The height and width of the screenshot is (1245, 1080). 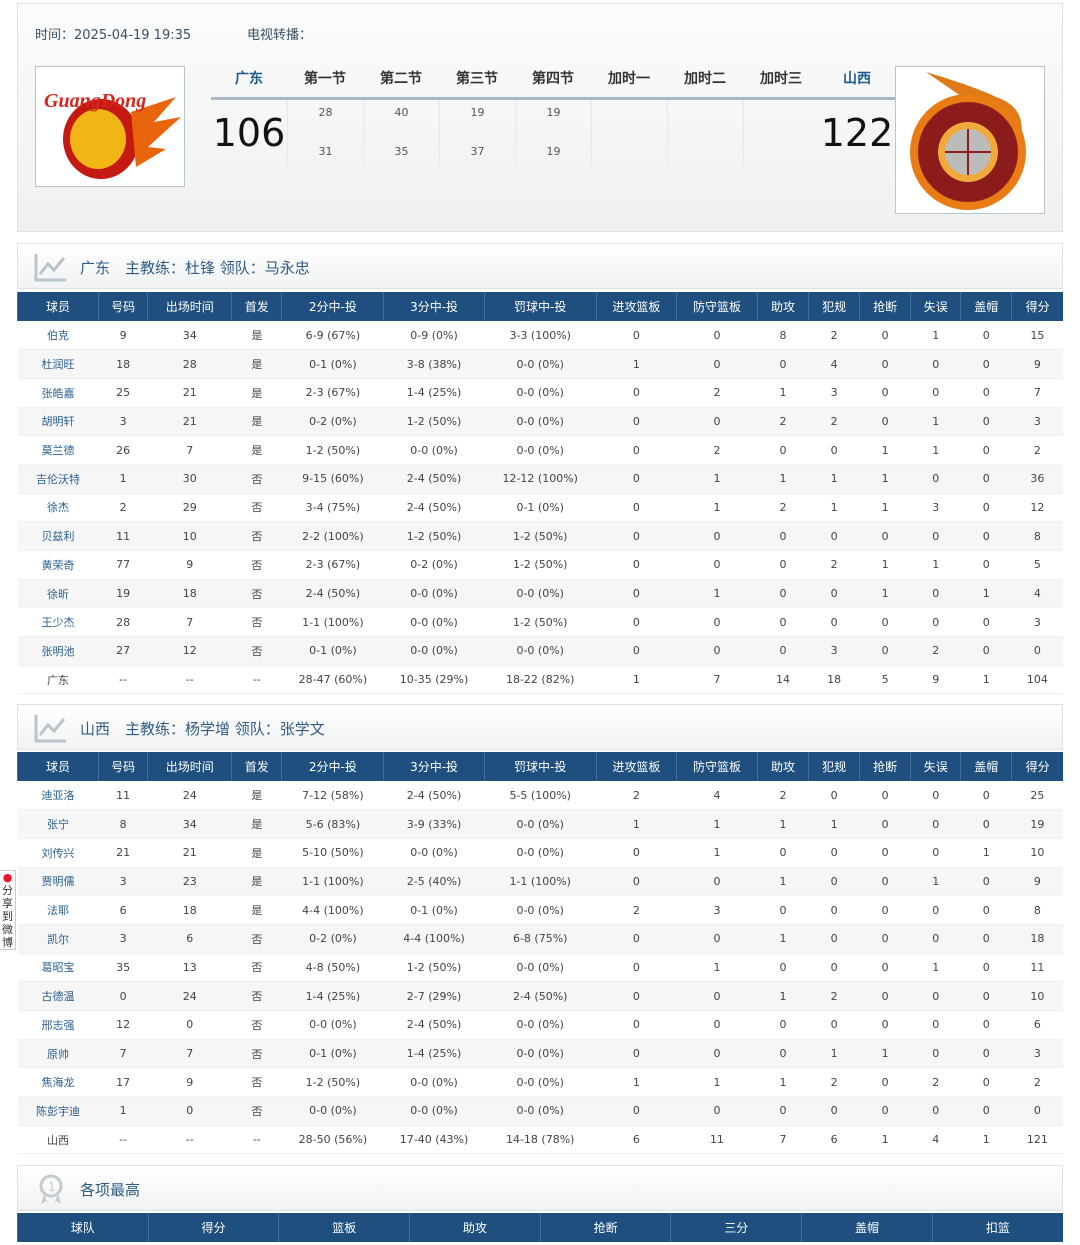 I want to click on away-quarter-score: 35, so click(x=401, y=151).